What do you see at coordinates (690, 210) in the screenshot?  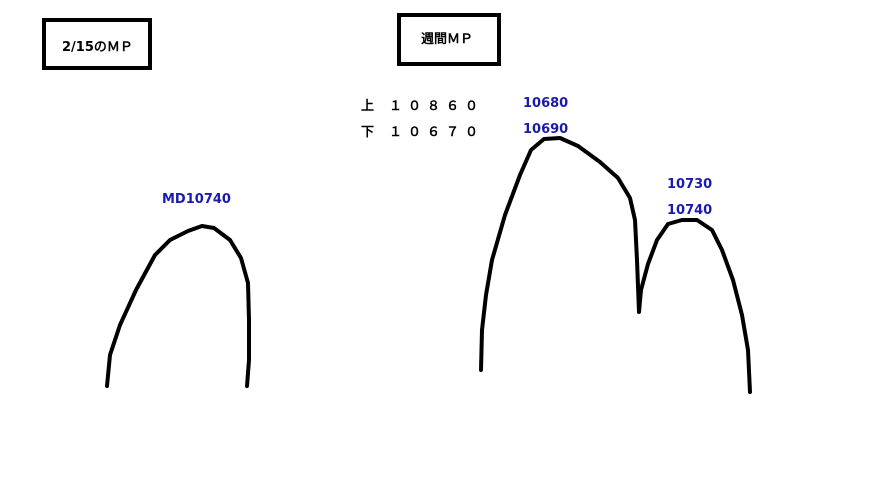 I see `weekly-peak2-lower-label: 10740` at bounding box center [690, 210].